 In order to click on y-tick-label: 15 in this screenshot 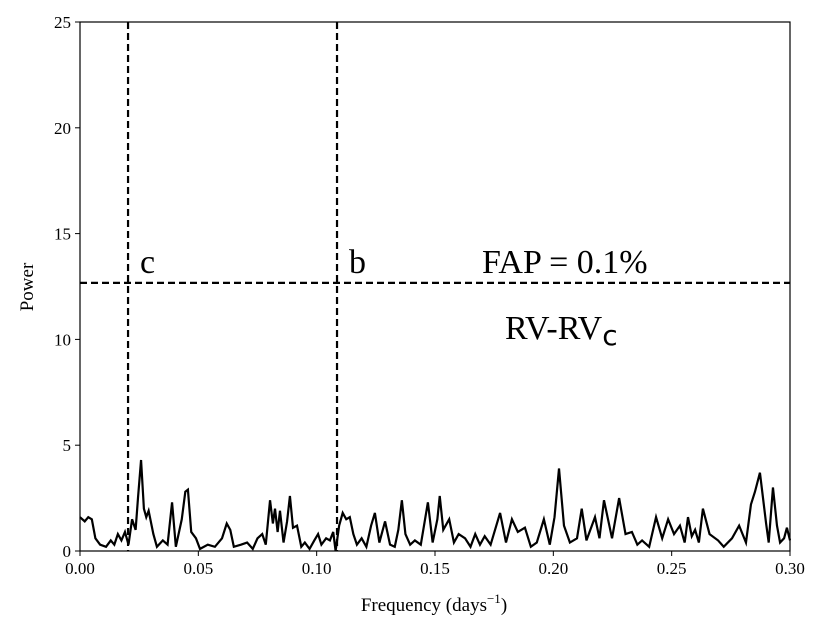, I will do `click(62, 234)`.